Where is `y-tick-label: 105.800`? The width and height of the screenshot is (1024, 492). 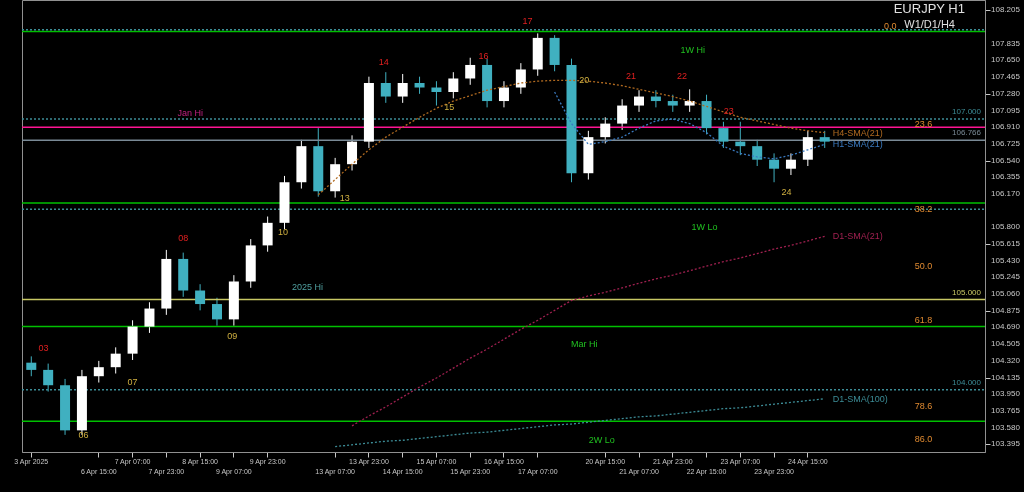
y-tick-label: 105.800 is located at coordinates (1006, 227).